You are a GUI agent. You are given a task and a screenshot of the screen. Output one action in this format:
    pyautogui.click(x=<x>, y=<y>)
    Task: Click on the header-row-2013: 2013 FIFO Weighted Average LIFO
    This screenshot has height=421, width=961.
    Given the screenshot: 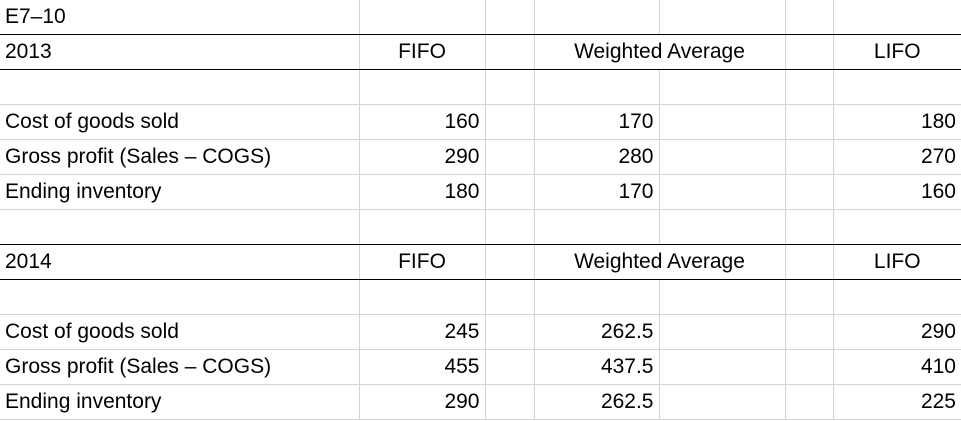 What is the action you would take?
    pyautogui.click(x=480, y=52)
    